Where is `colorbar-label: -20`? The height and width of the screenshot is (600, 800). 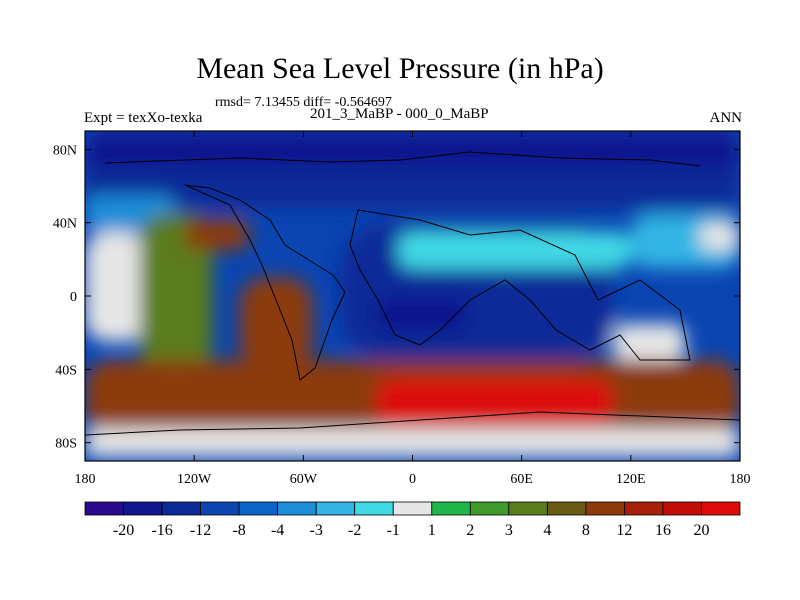 colorbar-label: -20 is located at coordinates (123, 530).